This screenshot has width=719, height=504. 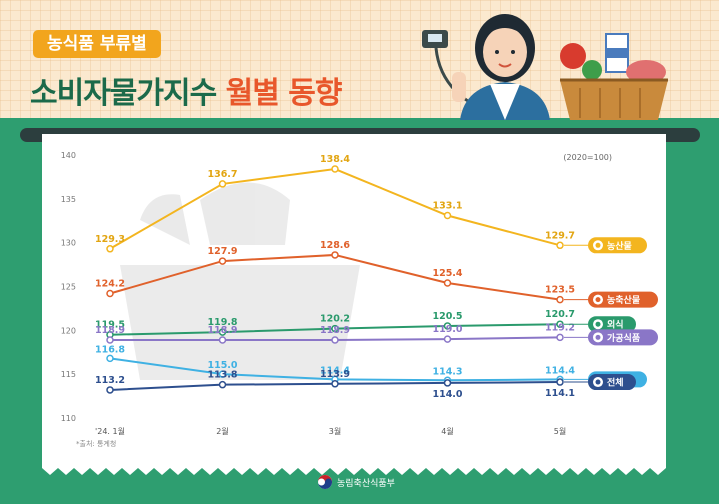 What do you see at coordinates (501, 67) in the screenshot?
I see `cashier-person-icon` at bounding box center [501, 67].